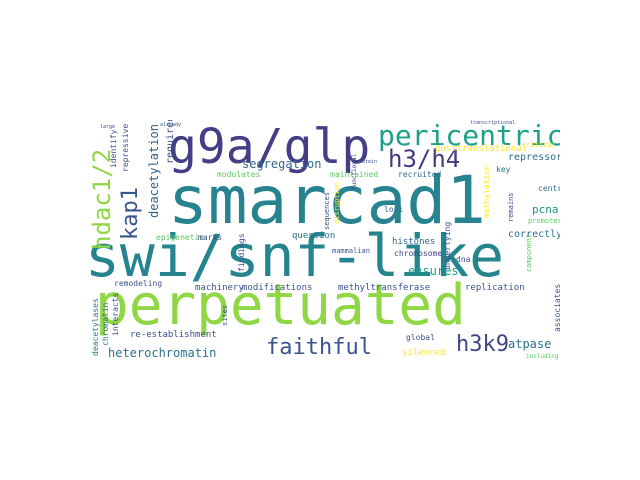 The image size is (640, 480). What do you see at coordinates (115, 314) in the screenshot?
I see `word-interacts: interacts` at bounding box center [115, 314].